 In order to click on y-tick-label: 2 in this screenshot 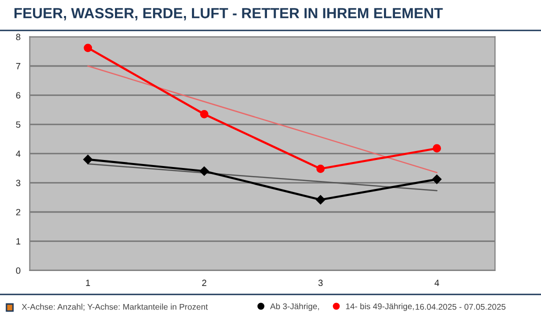, I will do `click(18, 212)`.